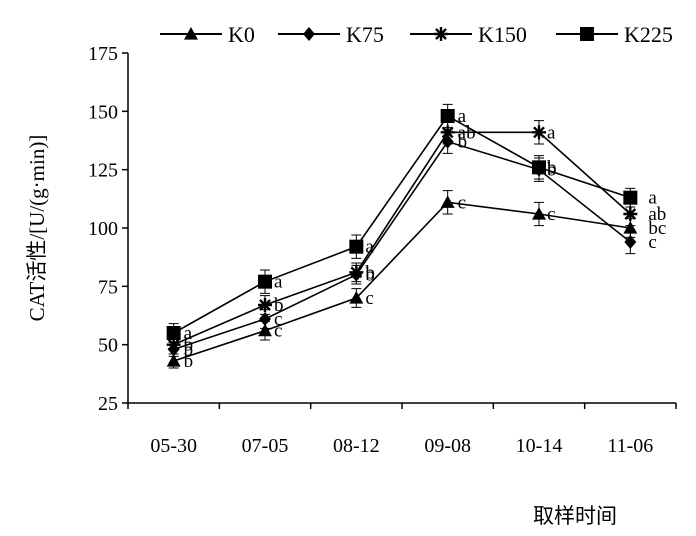 The height and width of the screenshot is (536, 696). I want to click on legend-item-k225: K225, so click(614, 34).